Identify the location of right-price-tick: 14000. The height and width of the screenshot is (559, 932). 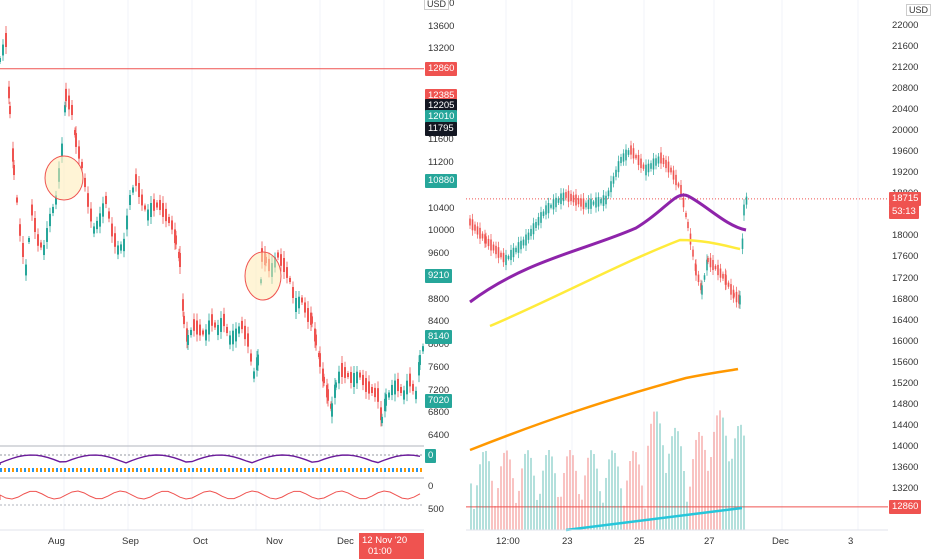
(905, 446).